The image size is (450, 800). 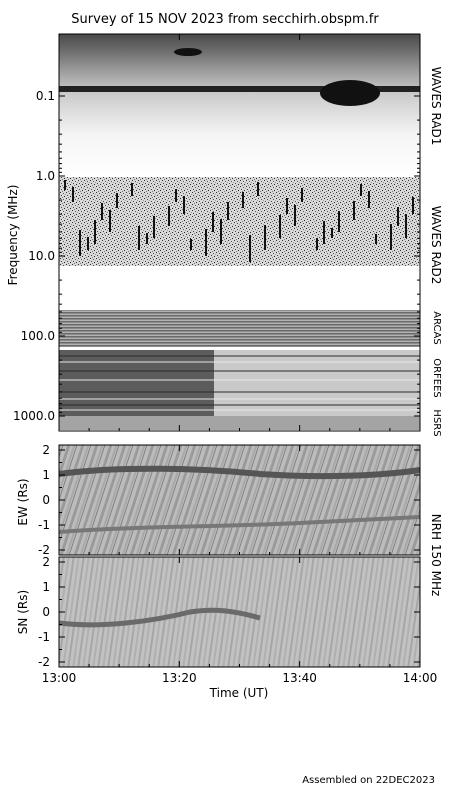 What do you see at coordinates (436, 106) in the screenshot?
I see `label-waves-rad1: WAVES RAD1` at bounding box center [436, 106].